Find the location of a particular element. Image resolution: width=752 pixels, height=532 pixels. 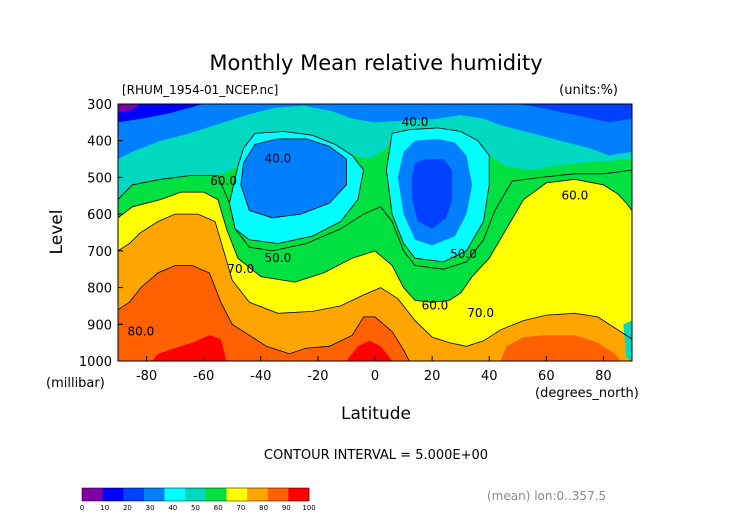

y-tick-label: 900 is located at coordinates (99, 325).